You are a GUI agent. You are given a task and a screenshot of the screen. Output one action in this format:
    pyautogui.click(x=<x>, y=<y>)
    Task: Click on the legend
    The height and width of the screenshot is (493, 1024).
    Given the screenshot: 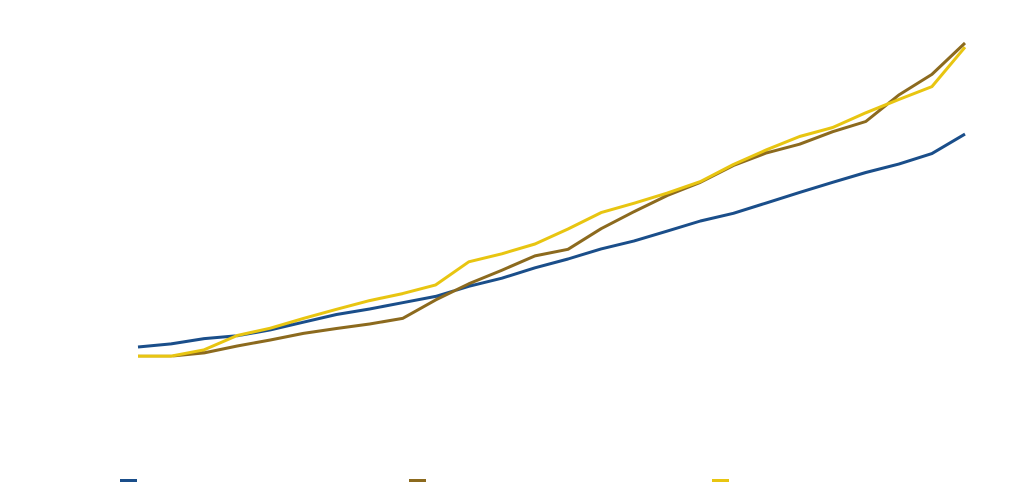 What is the action you would take?
    pyautogui.click(x=512, y=480)
    